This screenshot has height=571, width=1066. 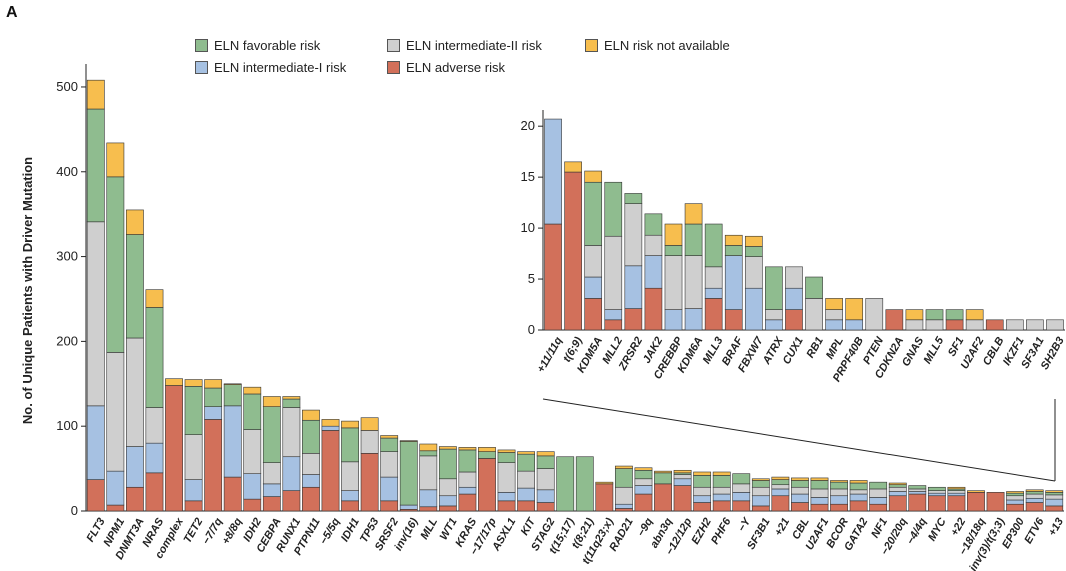 What do you see at coordinates (446, 67) in the screenshot?
I see `legend-item-adverse: ELN adverse risk` at bounding box center [446, 67].